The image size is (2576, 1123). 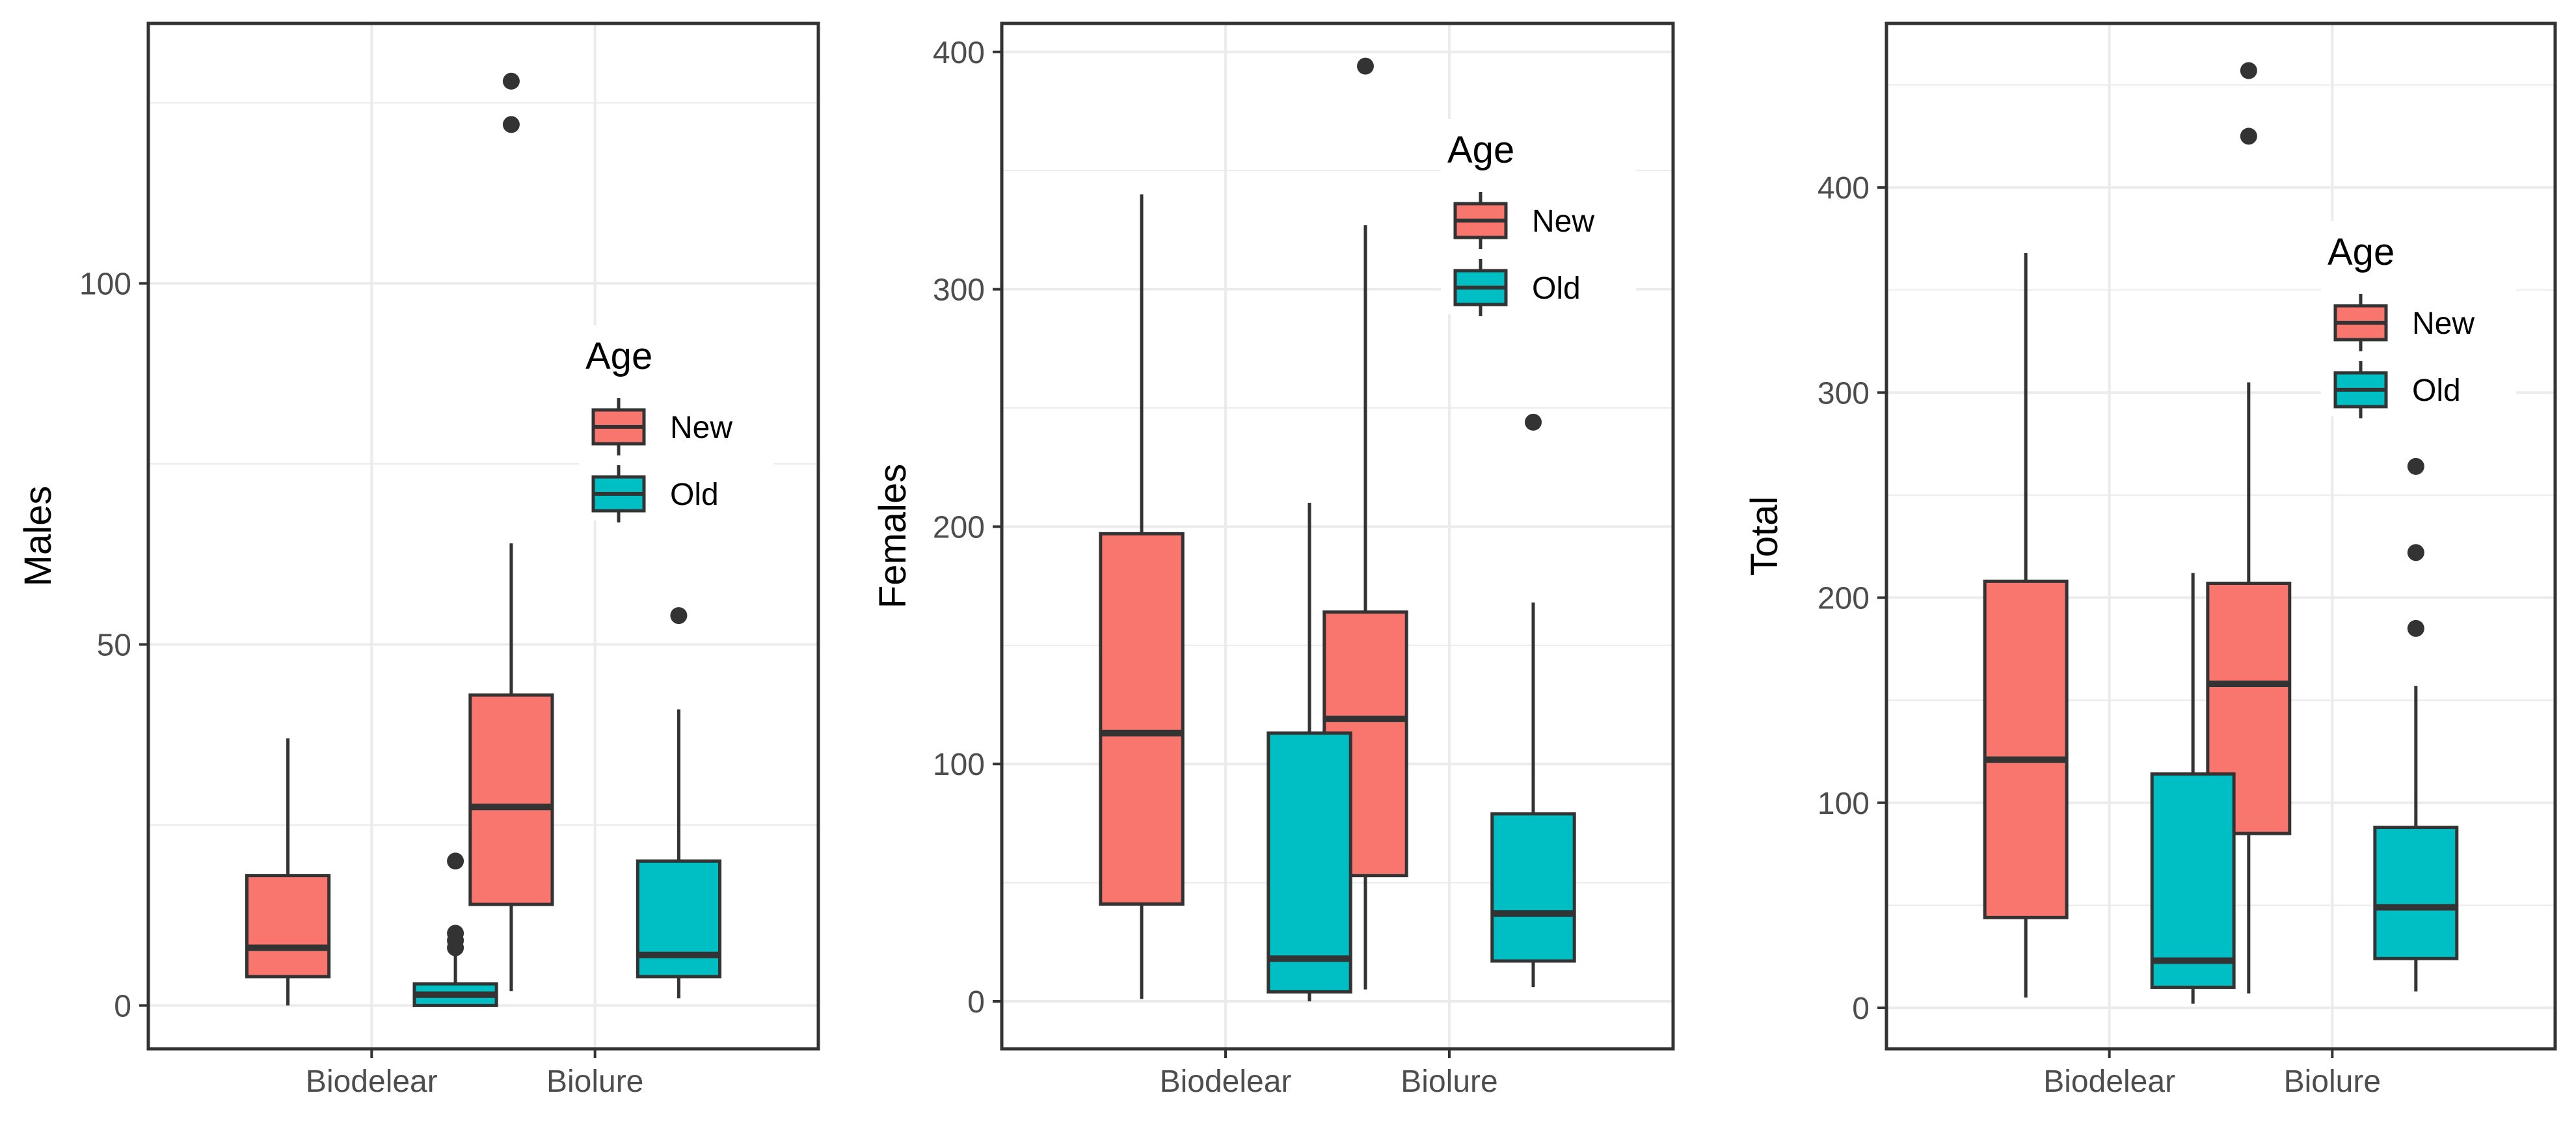 What do you see at coordinates (893, 536) in the screenshot?
I see `y-axis-title: Females` at bounding box center [893, 536].